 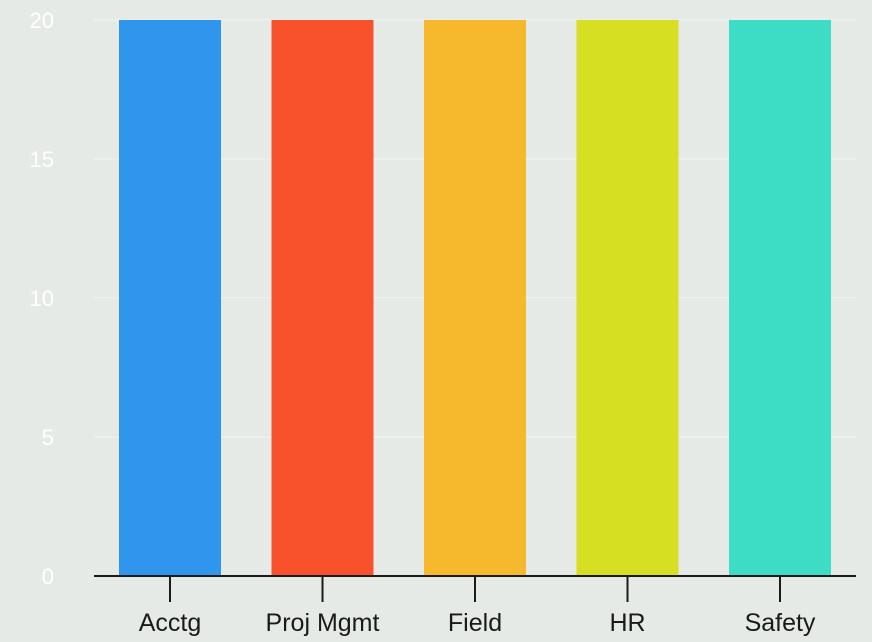 I want to click on bar-field, so click(x=475, y=298).